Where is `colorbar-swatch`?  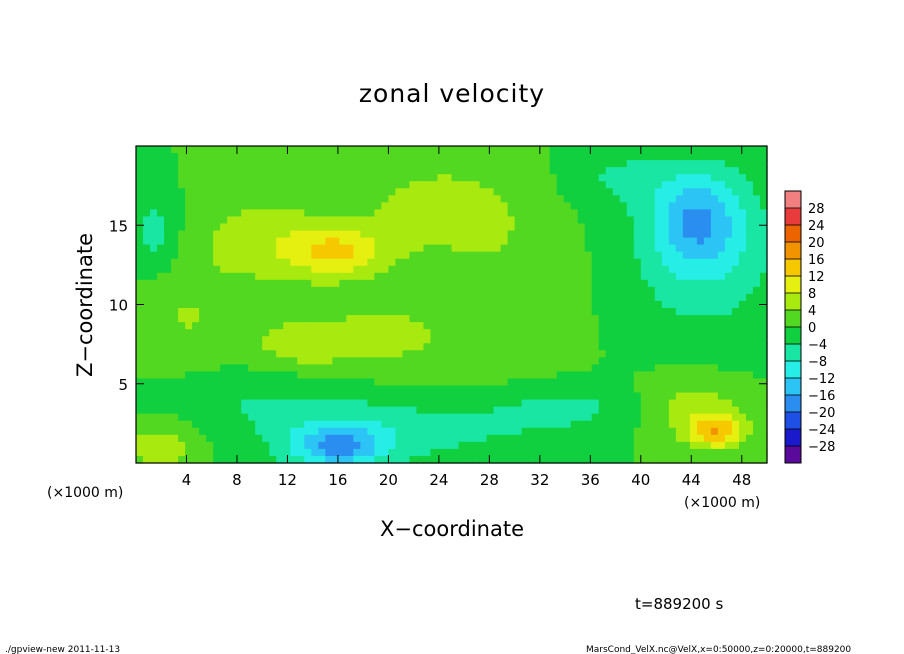 colorbar-swatch is located at coordinates (793, 200).